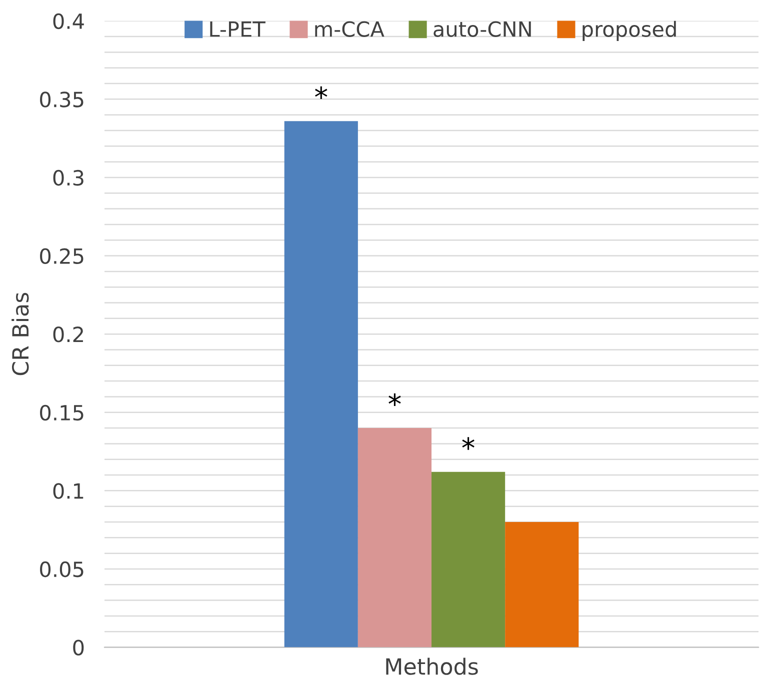 This screenshot has height=696, width=774. Describe the element at coordinates (62, 412) in the screenshot. I see `y-tick-label: 0.15` at that location.